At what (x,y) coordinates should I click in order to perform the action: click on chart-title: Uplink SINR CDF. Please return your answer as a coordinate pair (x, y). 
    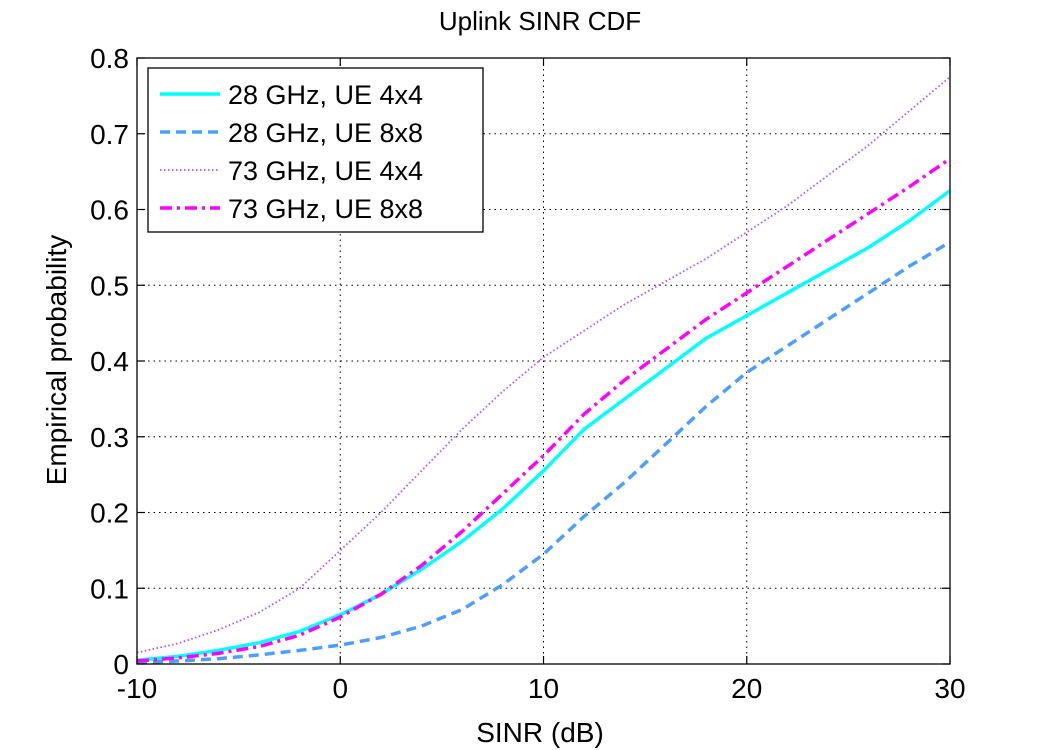
    Looking at the image, I should click on (540, 21).